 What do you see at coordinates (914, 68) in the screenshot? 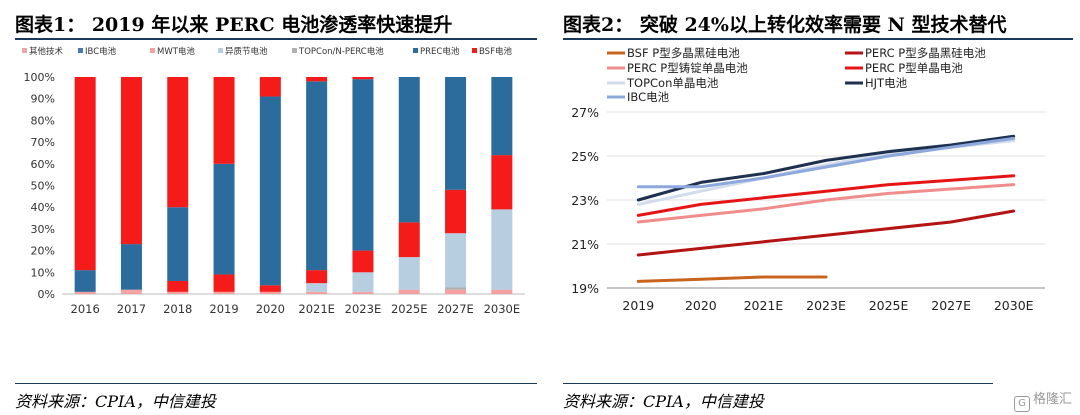
I see `legend-label: PERC P型单晶电池` at bounding box center [914, 68].